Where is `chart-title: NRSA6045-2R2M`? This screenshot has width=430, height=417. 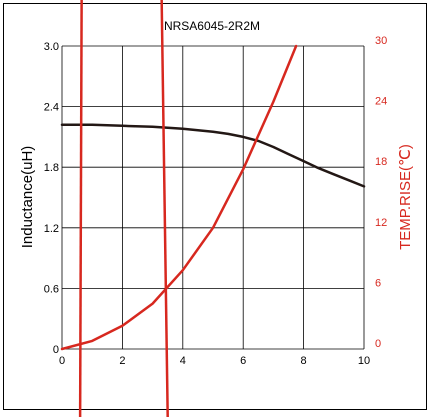 chart-title: NRSA6045-2R2M is located at coordinates (212, 26).